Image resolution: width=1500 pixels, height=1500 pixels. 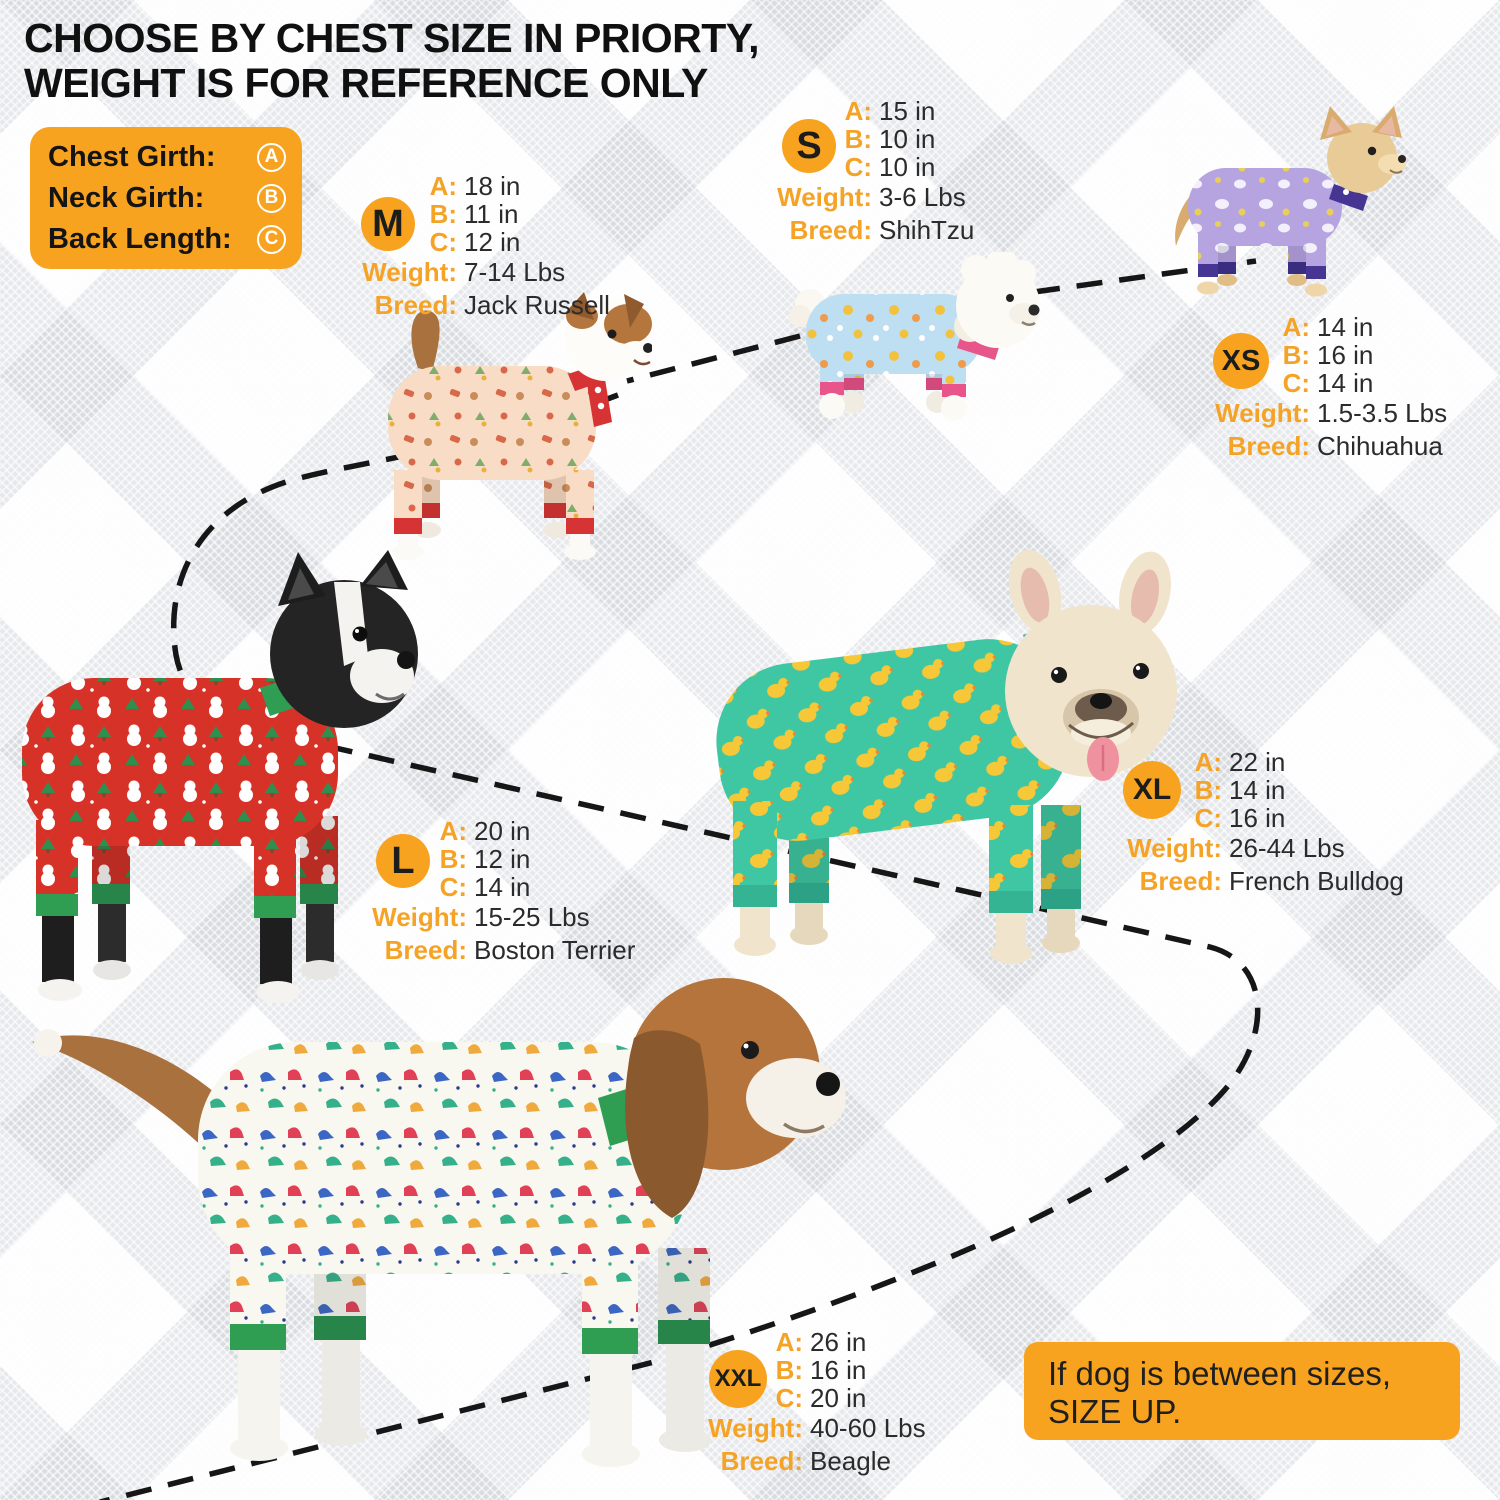 What do you see at coordinates (738, 1379) in the screenshot?
I see `size-badge-xxl: XXL` at bounding box center [738, 1379].